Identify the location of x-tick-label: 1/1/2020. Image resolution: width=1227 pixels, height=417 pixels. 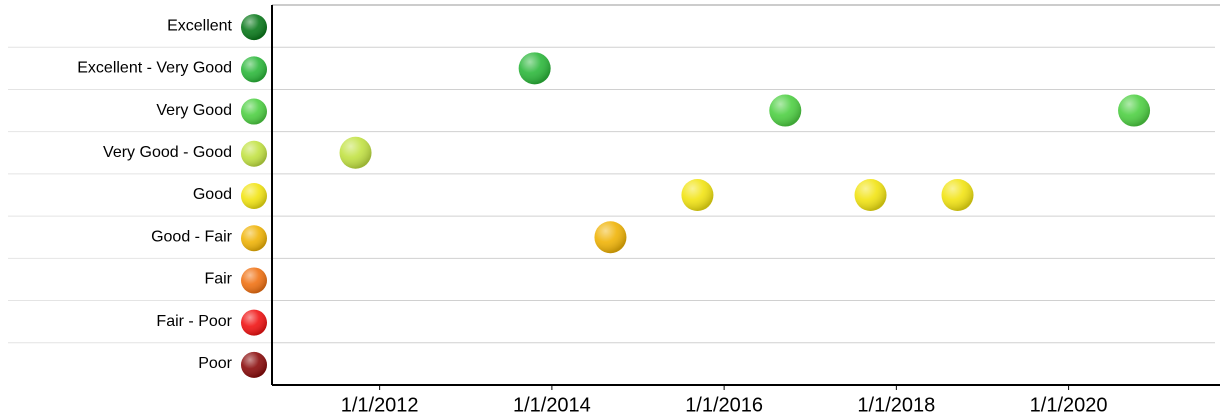
(1069, 405).